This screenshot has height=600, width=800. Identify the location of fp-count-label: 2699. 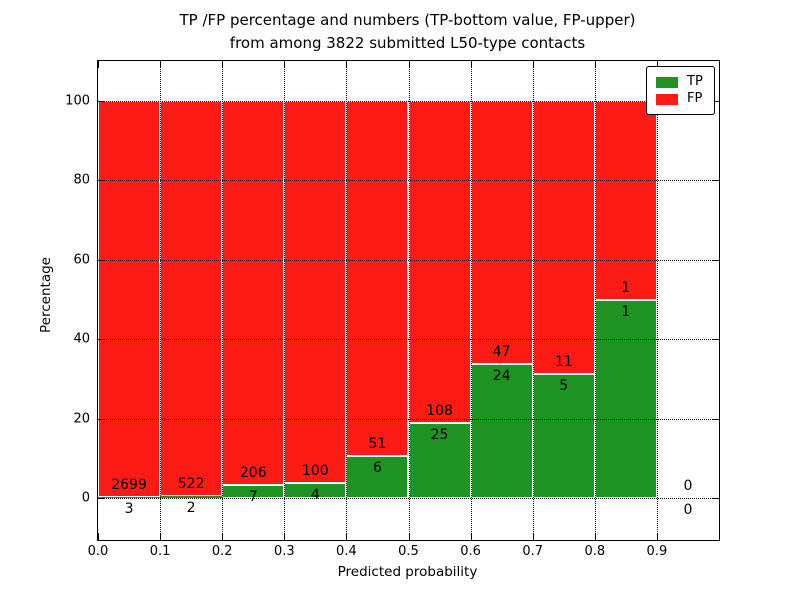
(129, 485).